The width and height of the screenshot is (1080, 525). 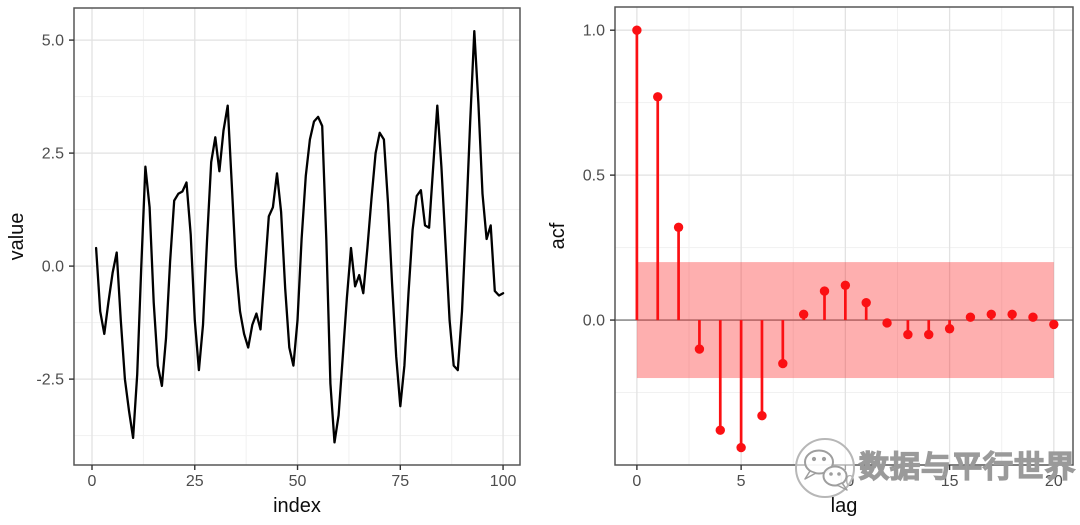 What do you see at coordinates (1054, 481) in the screenshot?
I see `x-tick-label: 20` at bounding box center [1054, 481].